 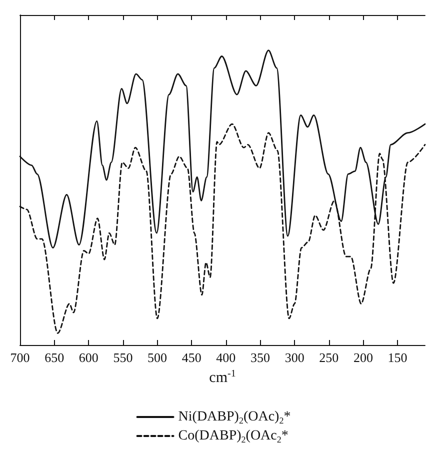 I want to click on x-tick-label: 200, so click(x=363, y=357).